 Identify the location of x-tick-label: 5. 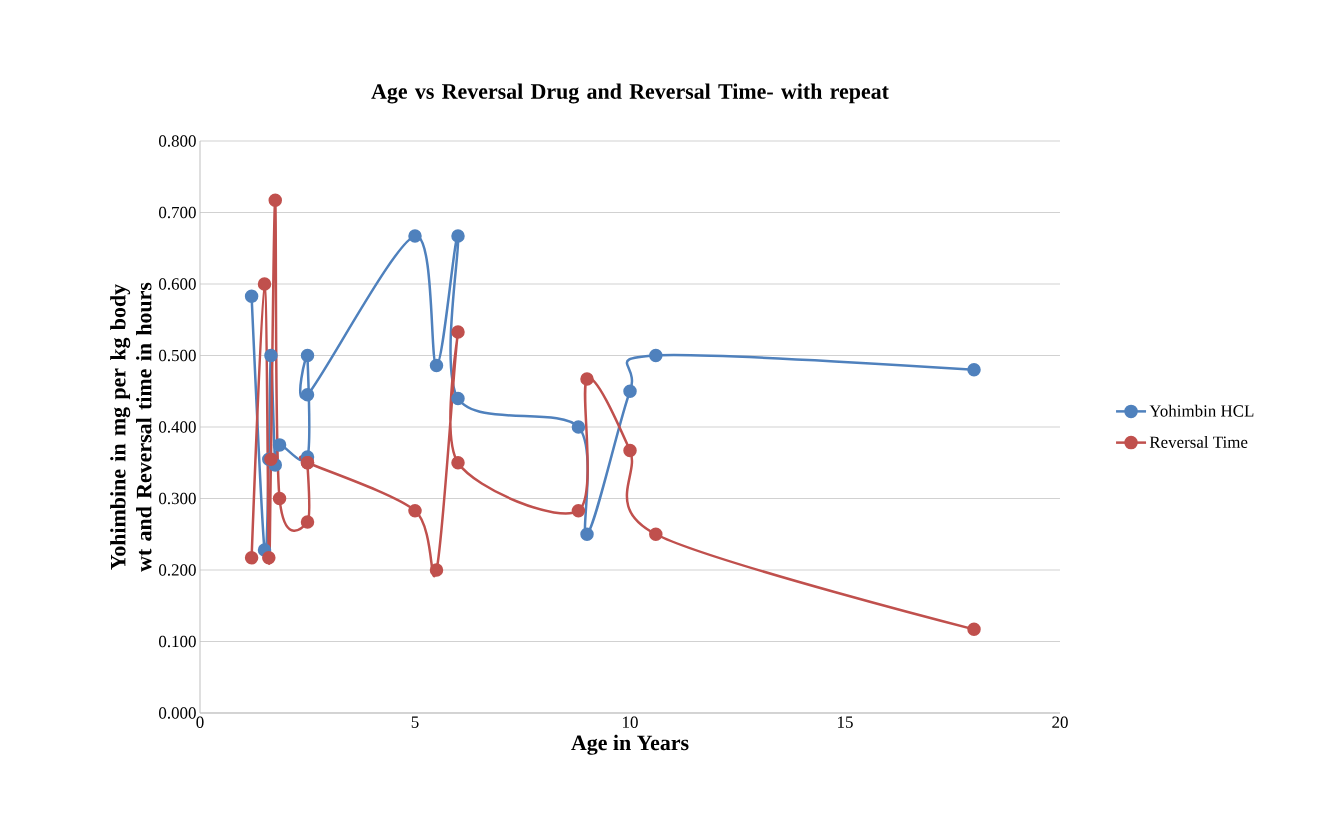
(415, 722).